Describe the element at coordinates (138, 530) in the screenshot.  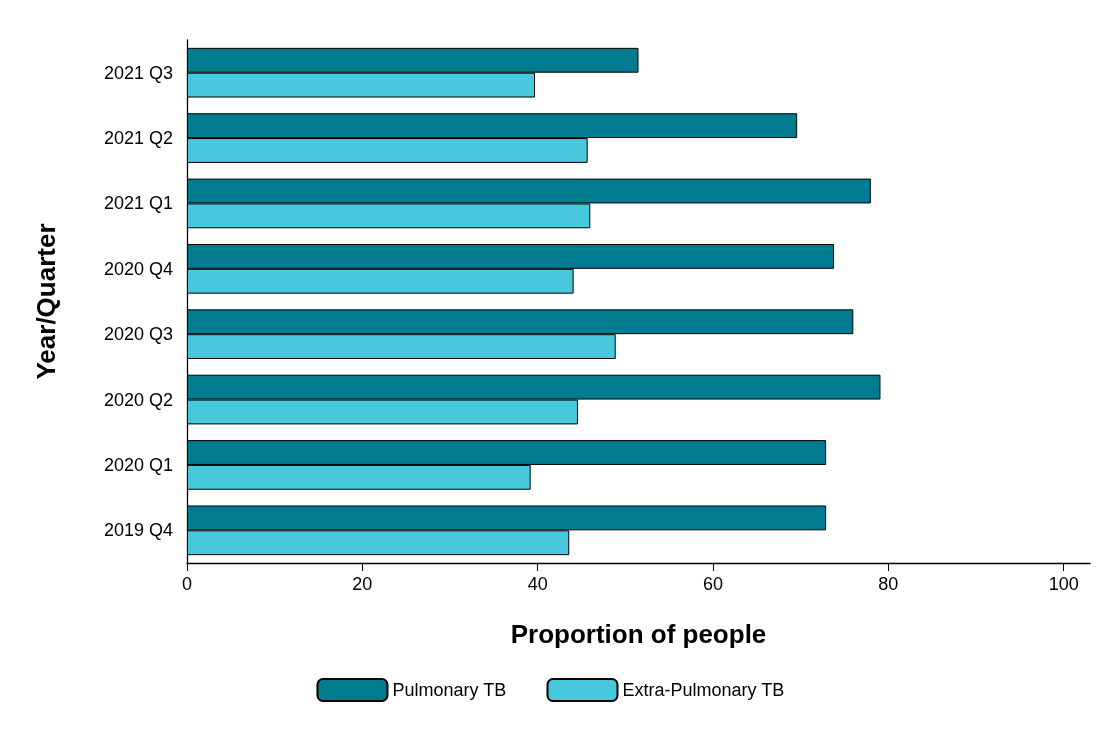
I see `y-tick-label: 2019 Q4` at that location.